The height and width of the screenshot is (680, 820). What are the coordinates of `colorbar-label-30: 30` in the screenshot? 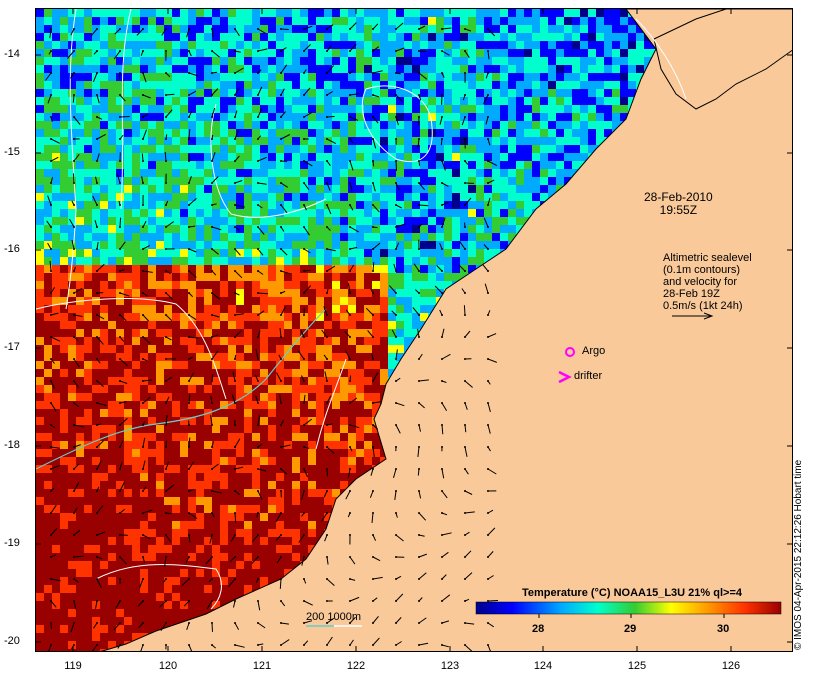 It's located at (723, 629).